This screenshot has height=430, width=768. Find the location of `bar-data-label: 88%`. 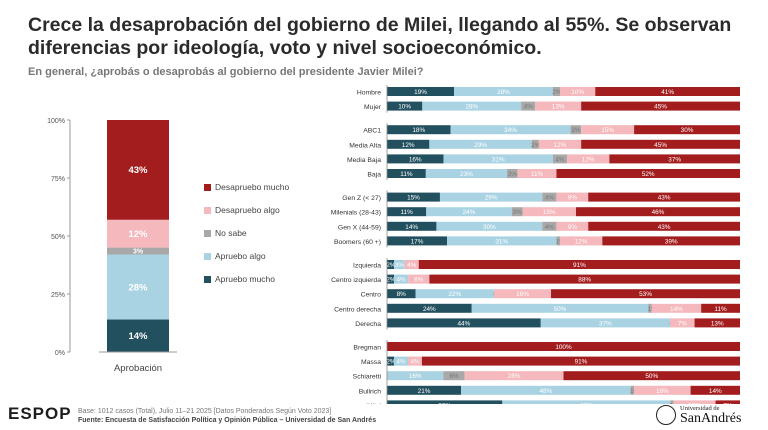

bar-data-label: 88% is located at coordinates (584, 280).